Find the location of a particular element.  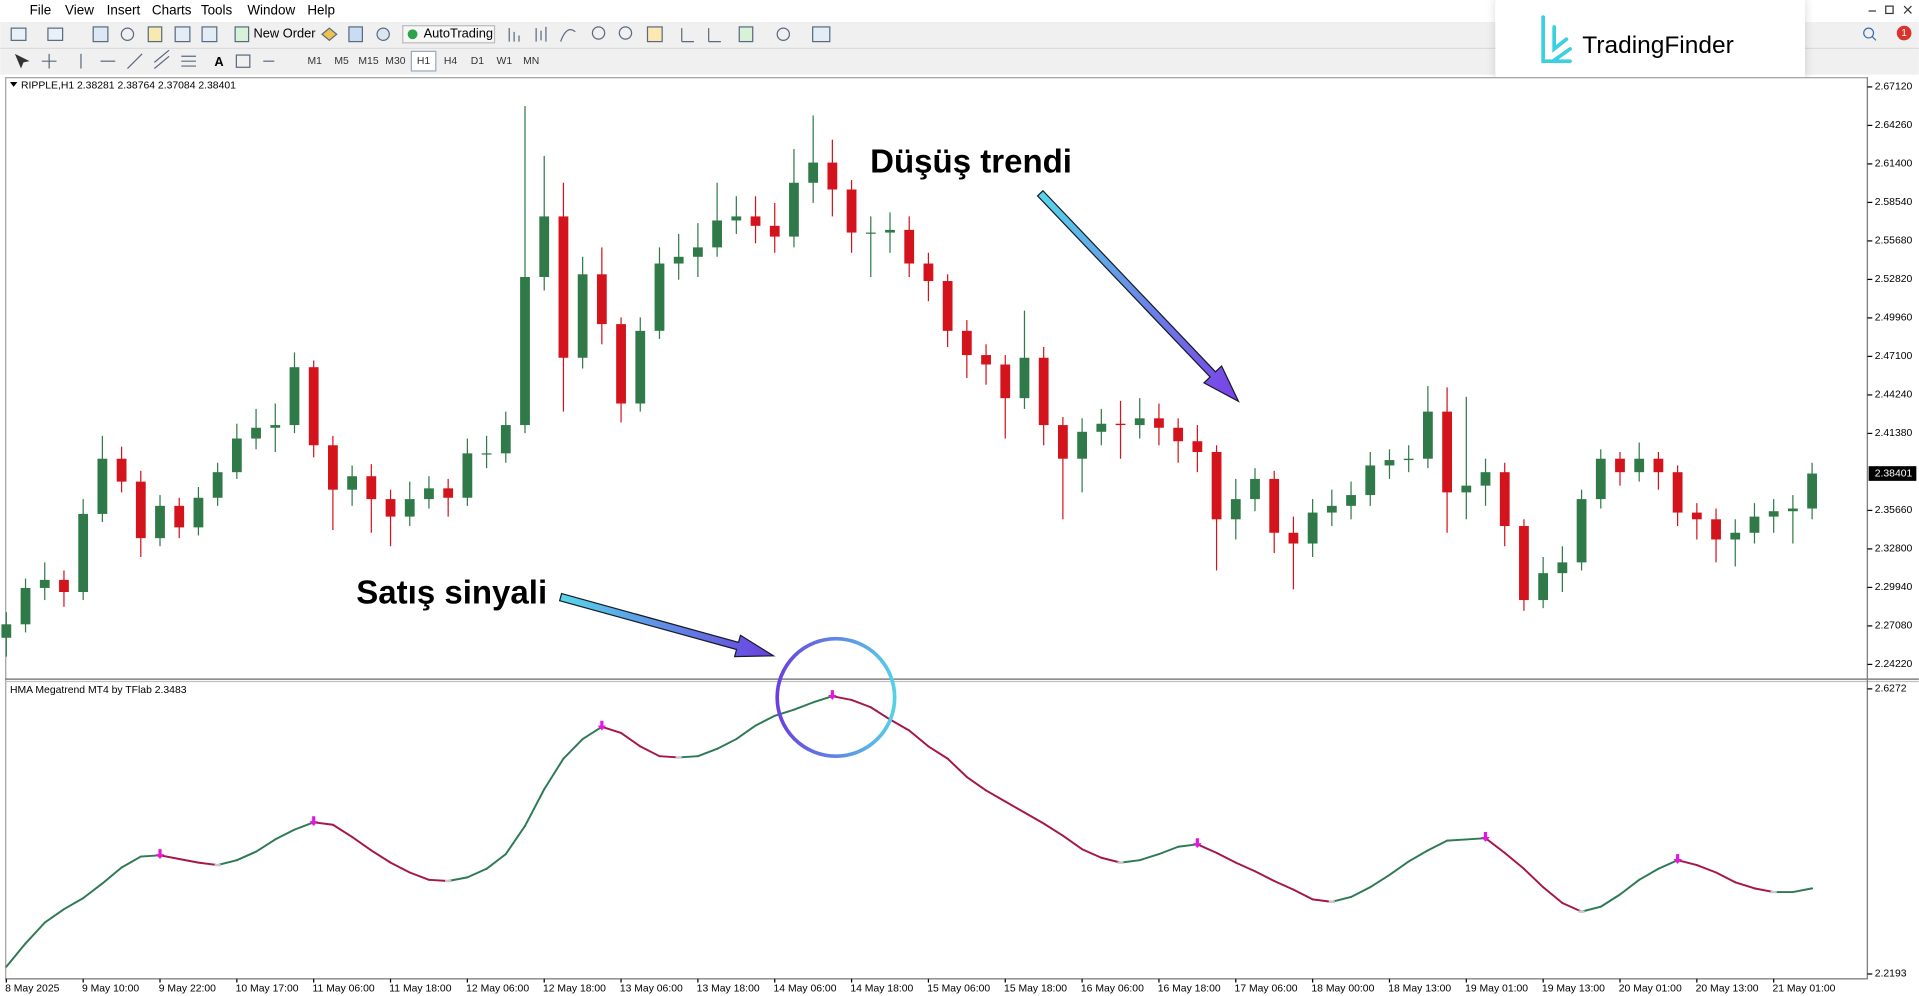

x-tick-label: 16 May 18:00 is located at coordinates (1189, 988).